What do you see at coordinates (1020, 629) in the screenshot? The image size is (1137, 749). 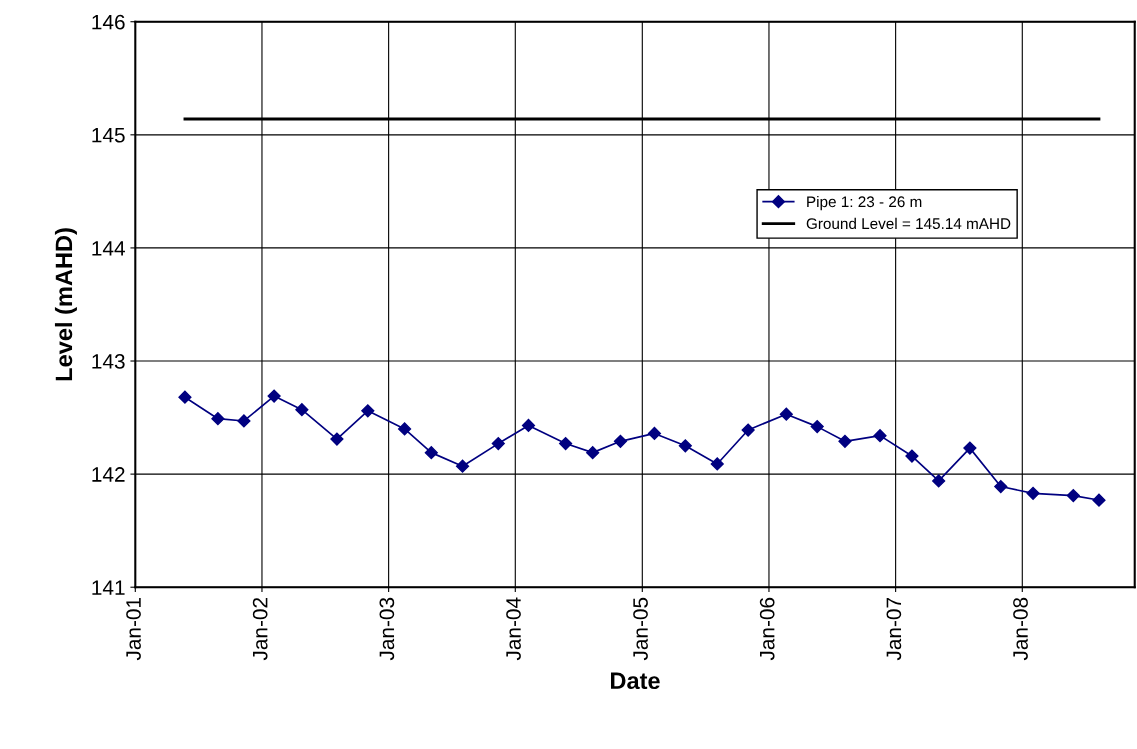 I see `x-tick-label: Jan-08` at bounding box center [1020, 629].